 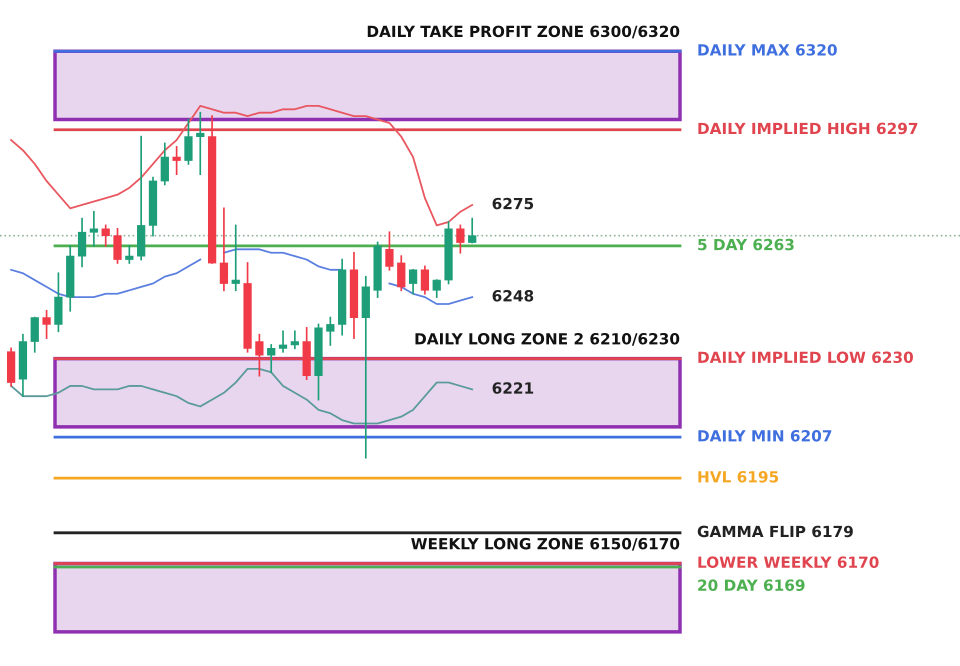 I want to click on band-label: WEEKLY LONG ZONE 6150/6170, so click(x=545, y=544).